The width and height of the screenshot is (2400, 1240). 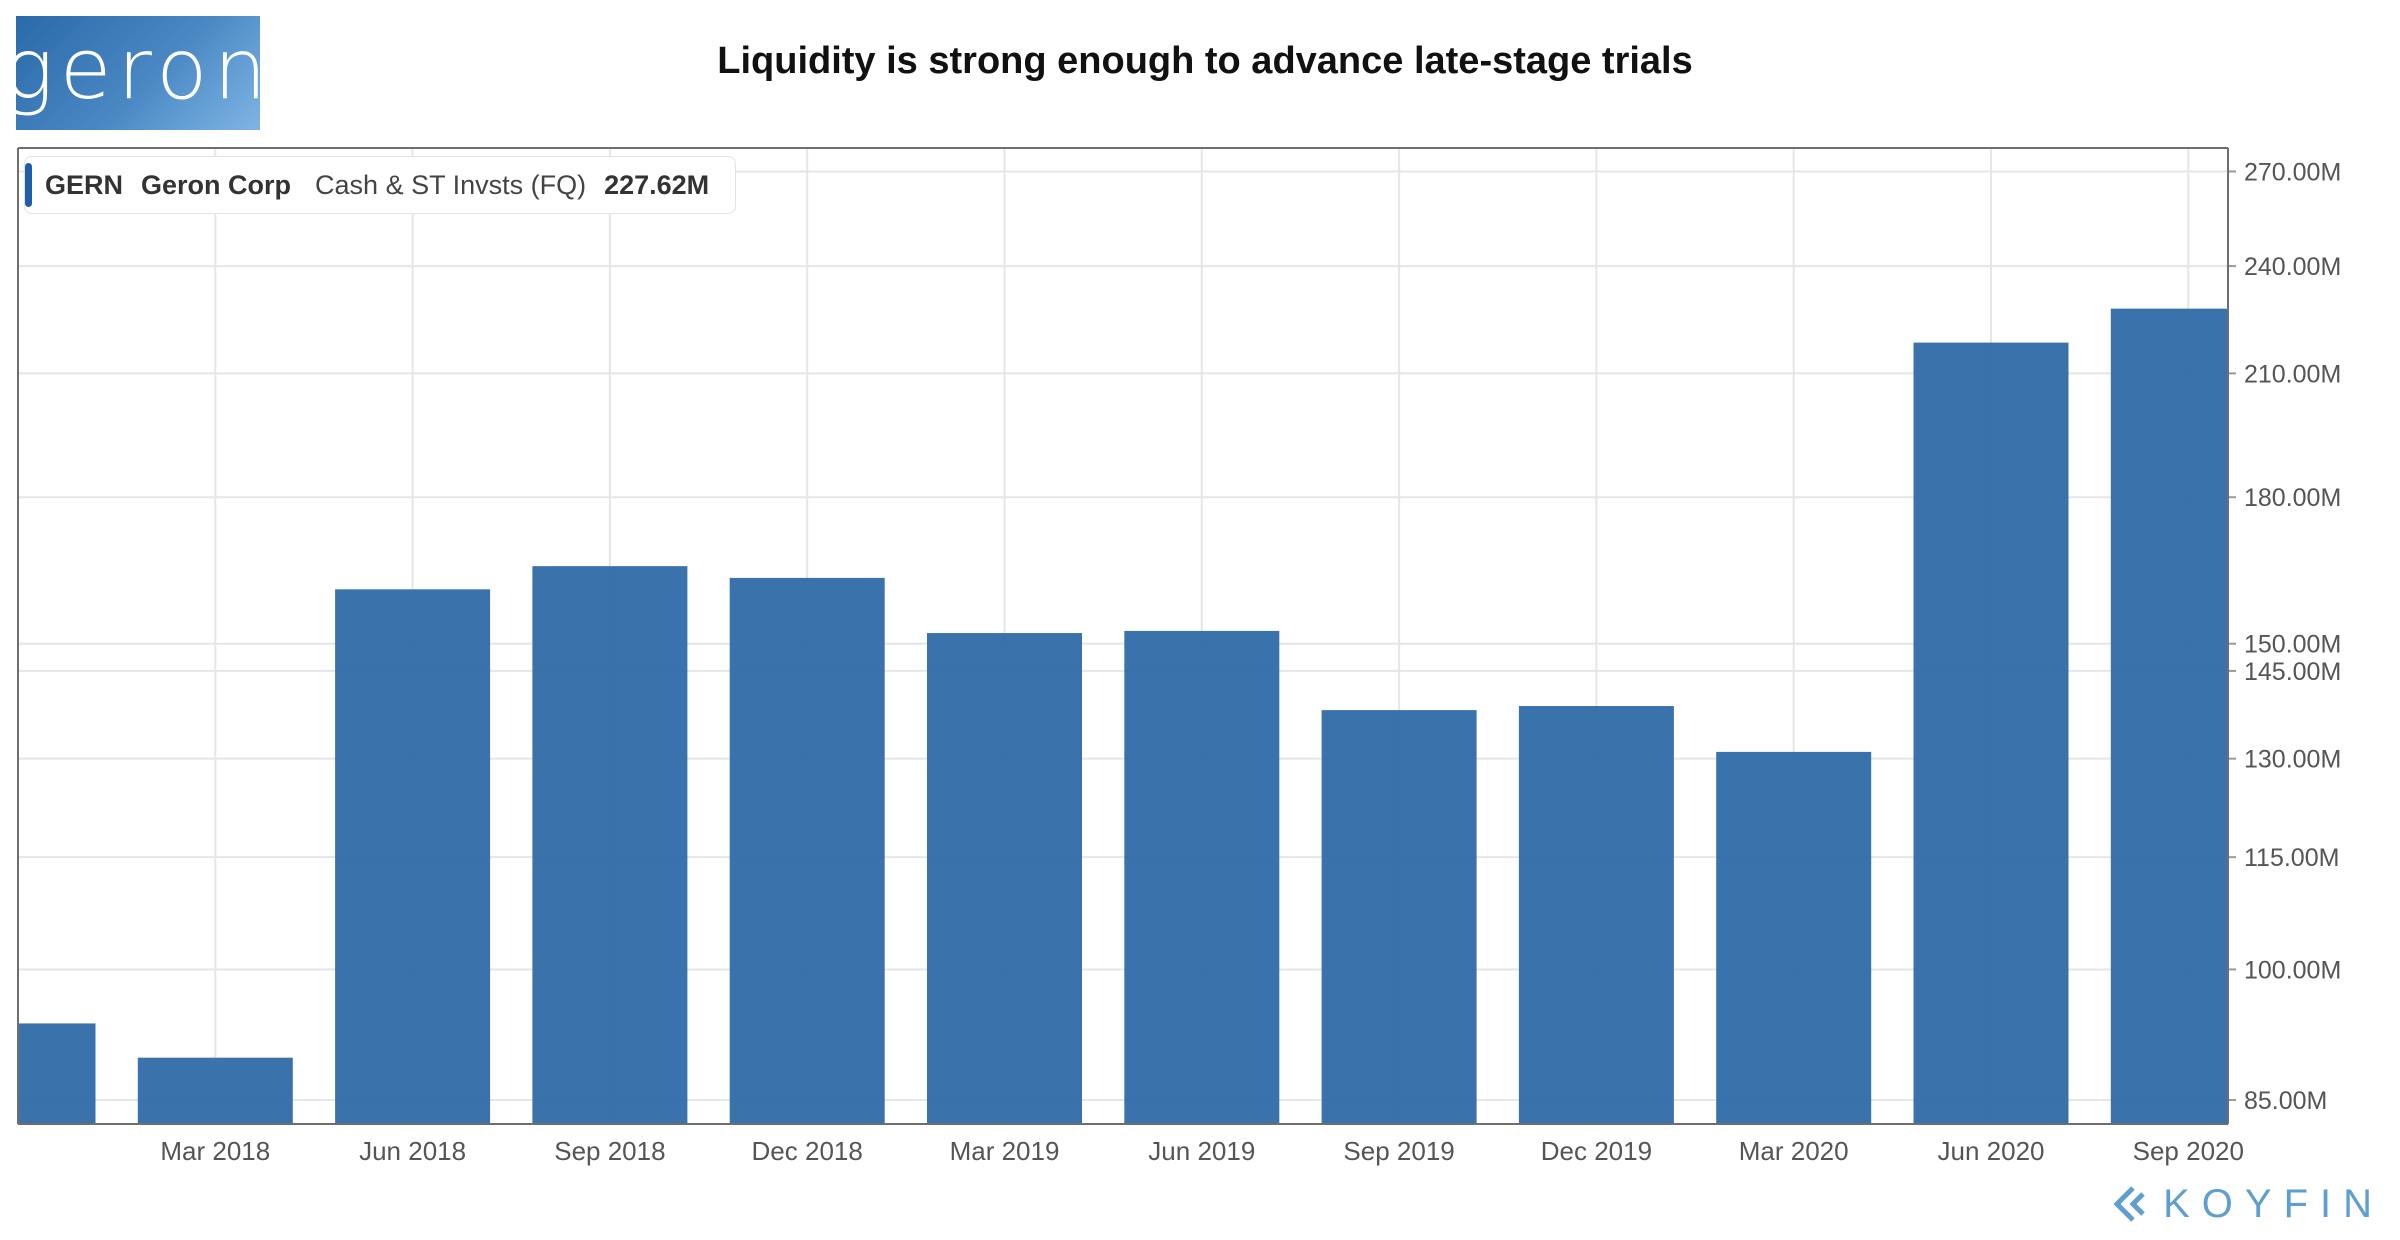 What do you see at coordinates (2188, 1151) in the screenshot?
I see `x-tick-label: Sep 2020` at bounding box center [2188, 1151].